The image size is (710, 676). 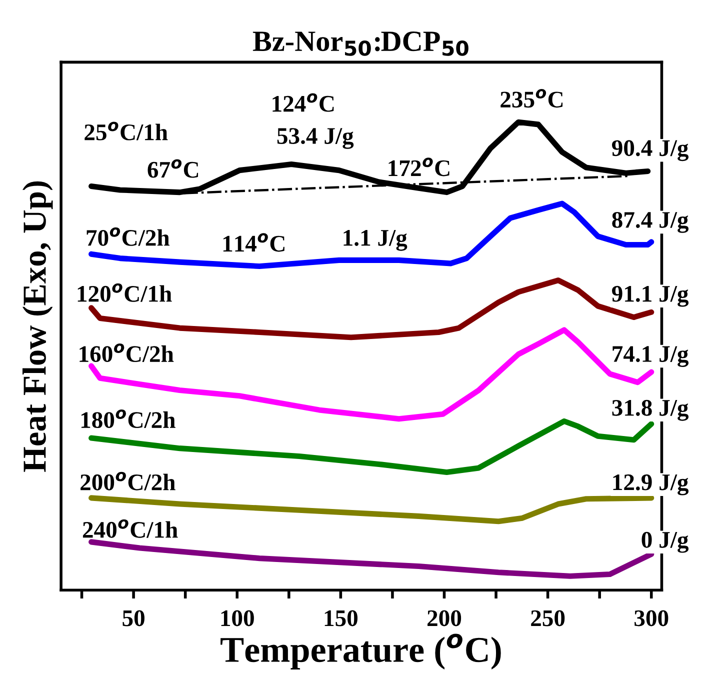 What do you see at coordinates (650, 296) in the screenshot?
I see `annotation: 91.1 J/g` at bounding box center [650, 296].